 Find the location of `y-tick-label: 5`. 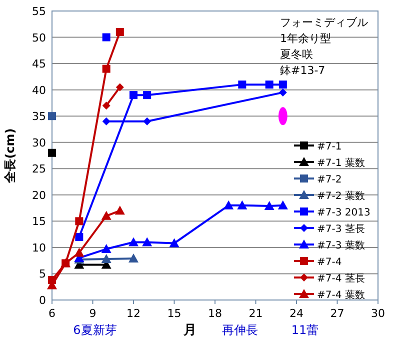

y-tick-label: 5 is located at coordinates (42, 274).